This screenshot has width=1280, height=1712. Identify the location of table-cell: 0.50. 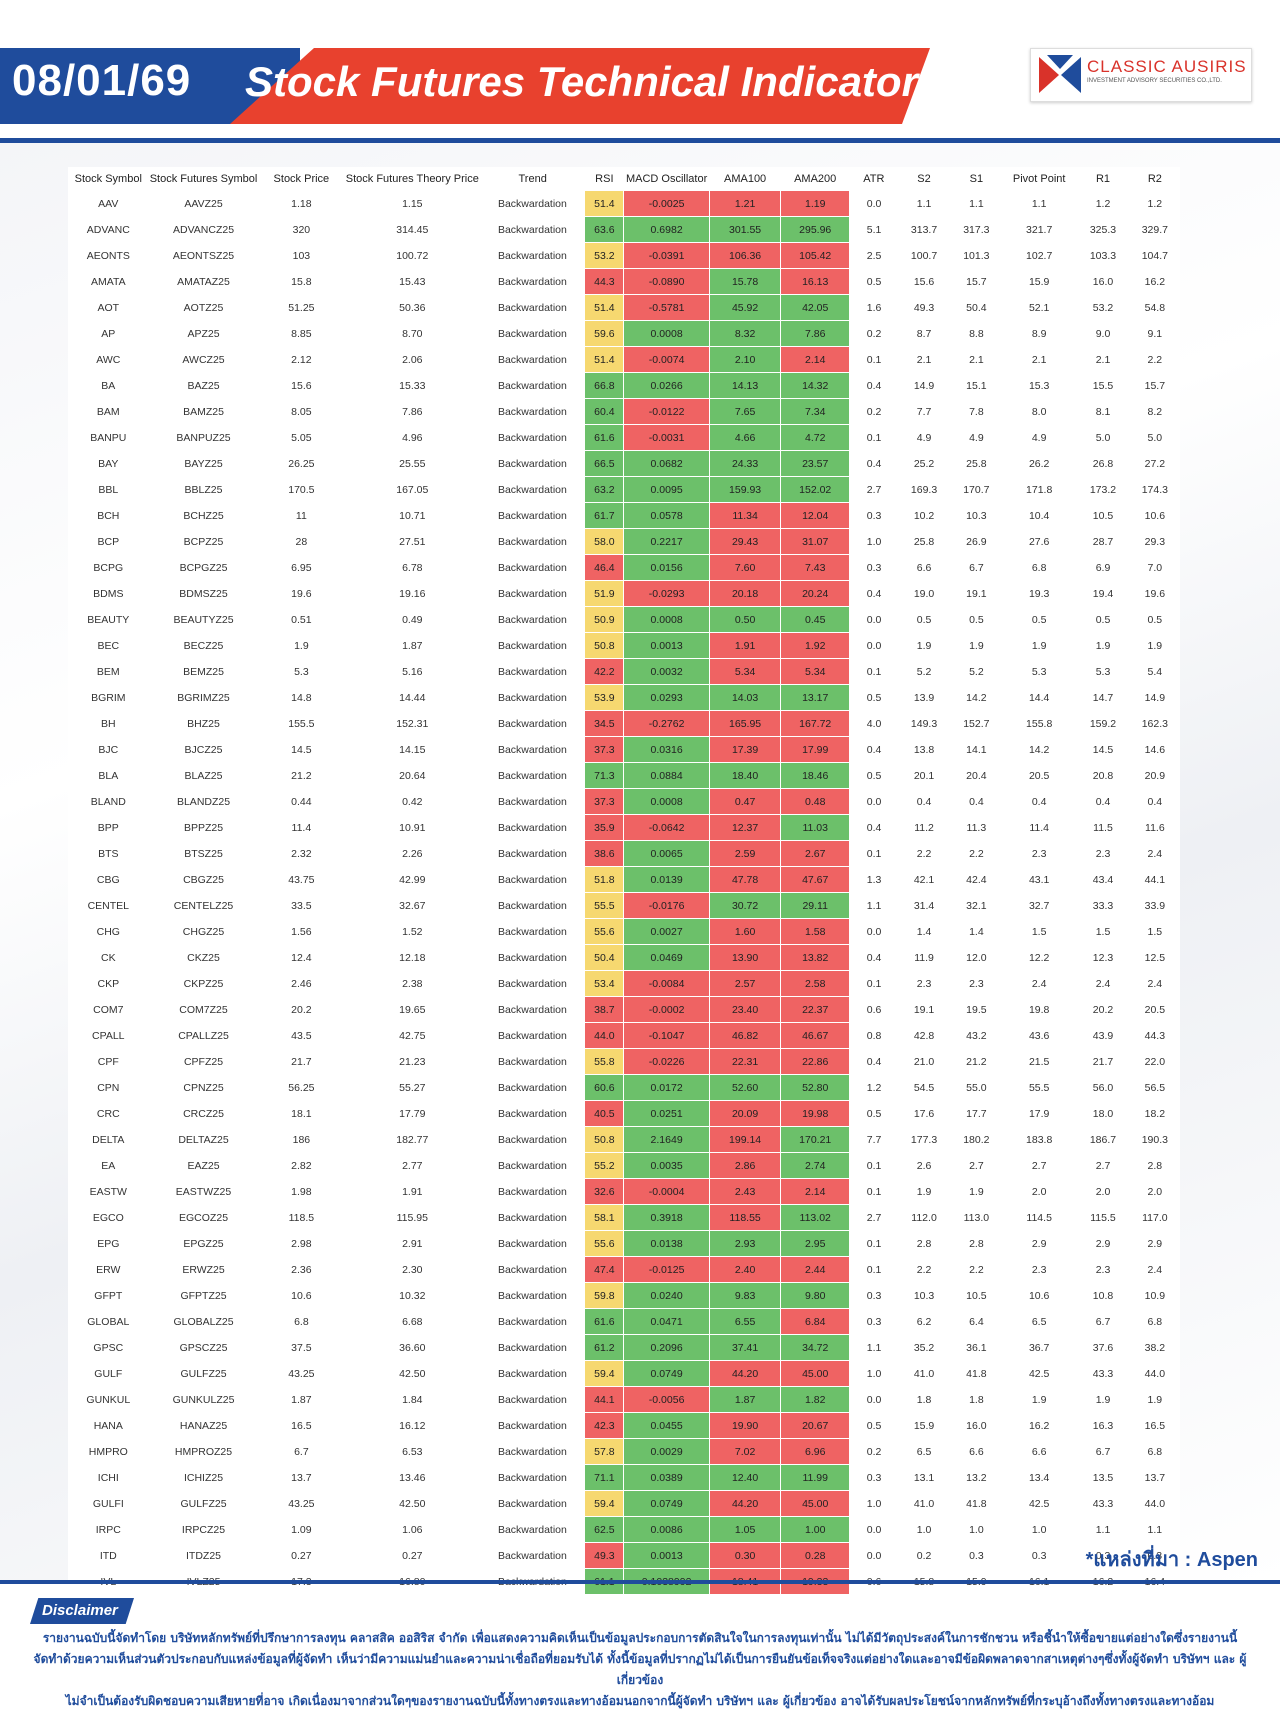
(745, 619).